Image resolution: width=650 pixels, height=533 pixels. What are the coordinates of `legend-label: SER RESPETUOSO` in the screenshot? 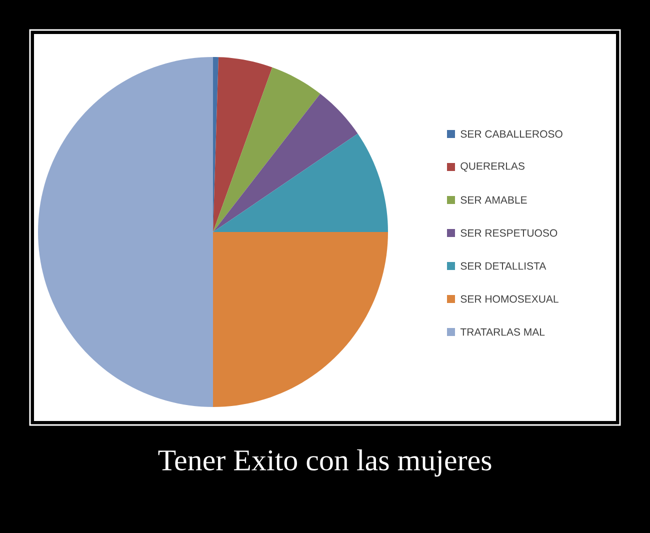 It's located at (509, 233).